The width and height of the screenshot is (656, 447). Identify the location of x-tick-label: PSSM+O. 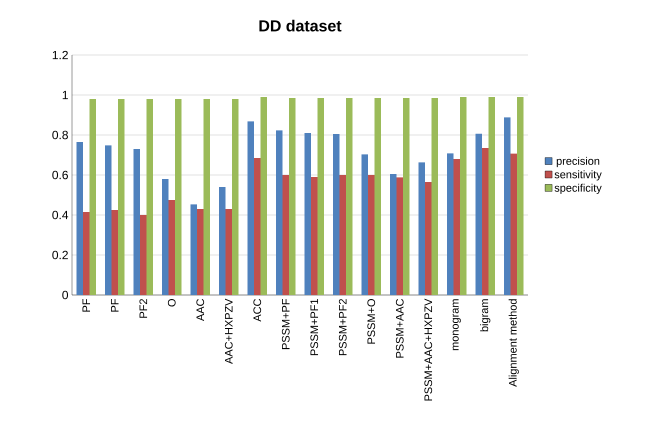
(371, 321).